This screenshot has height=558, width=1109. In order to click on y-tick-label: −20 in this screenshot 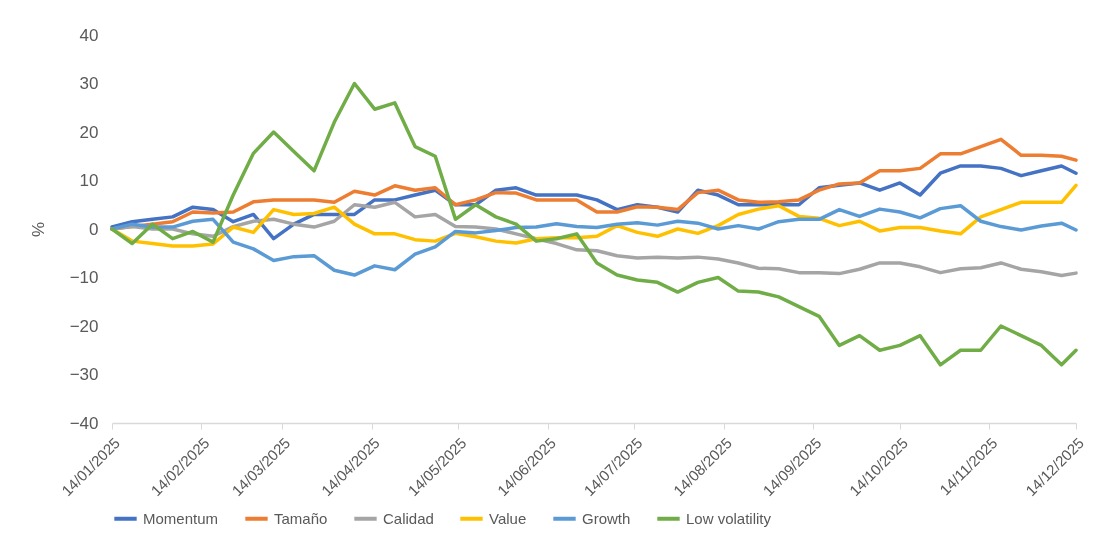, I will do `click(84, 326)`.